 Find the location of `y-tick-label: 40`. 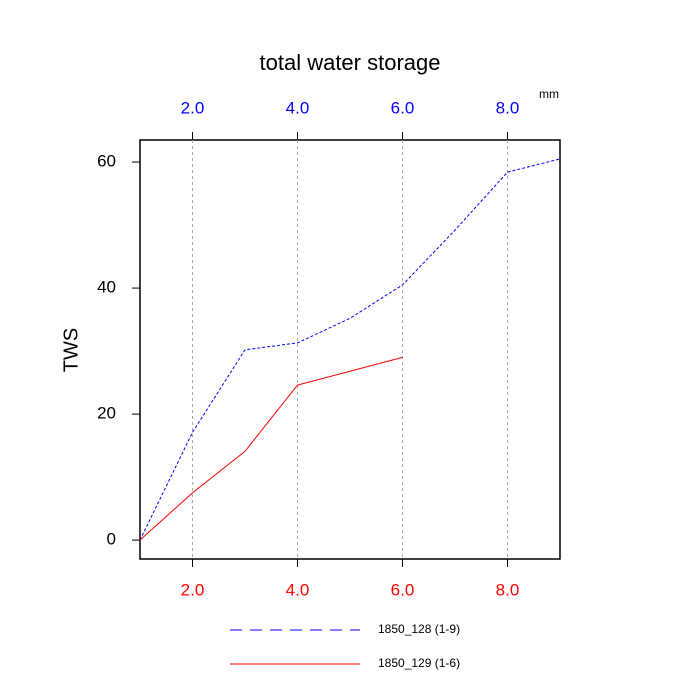

y-tick-label: 40 is located at coordinates (106, 287).